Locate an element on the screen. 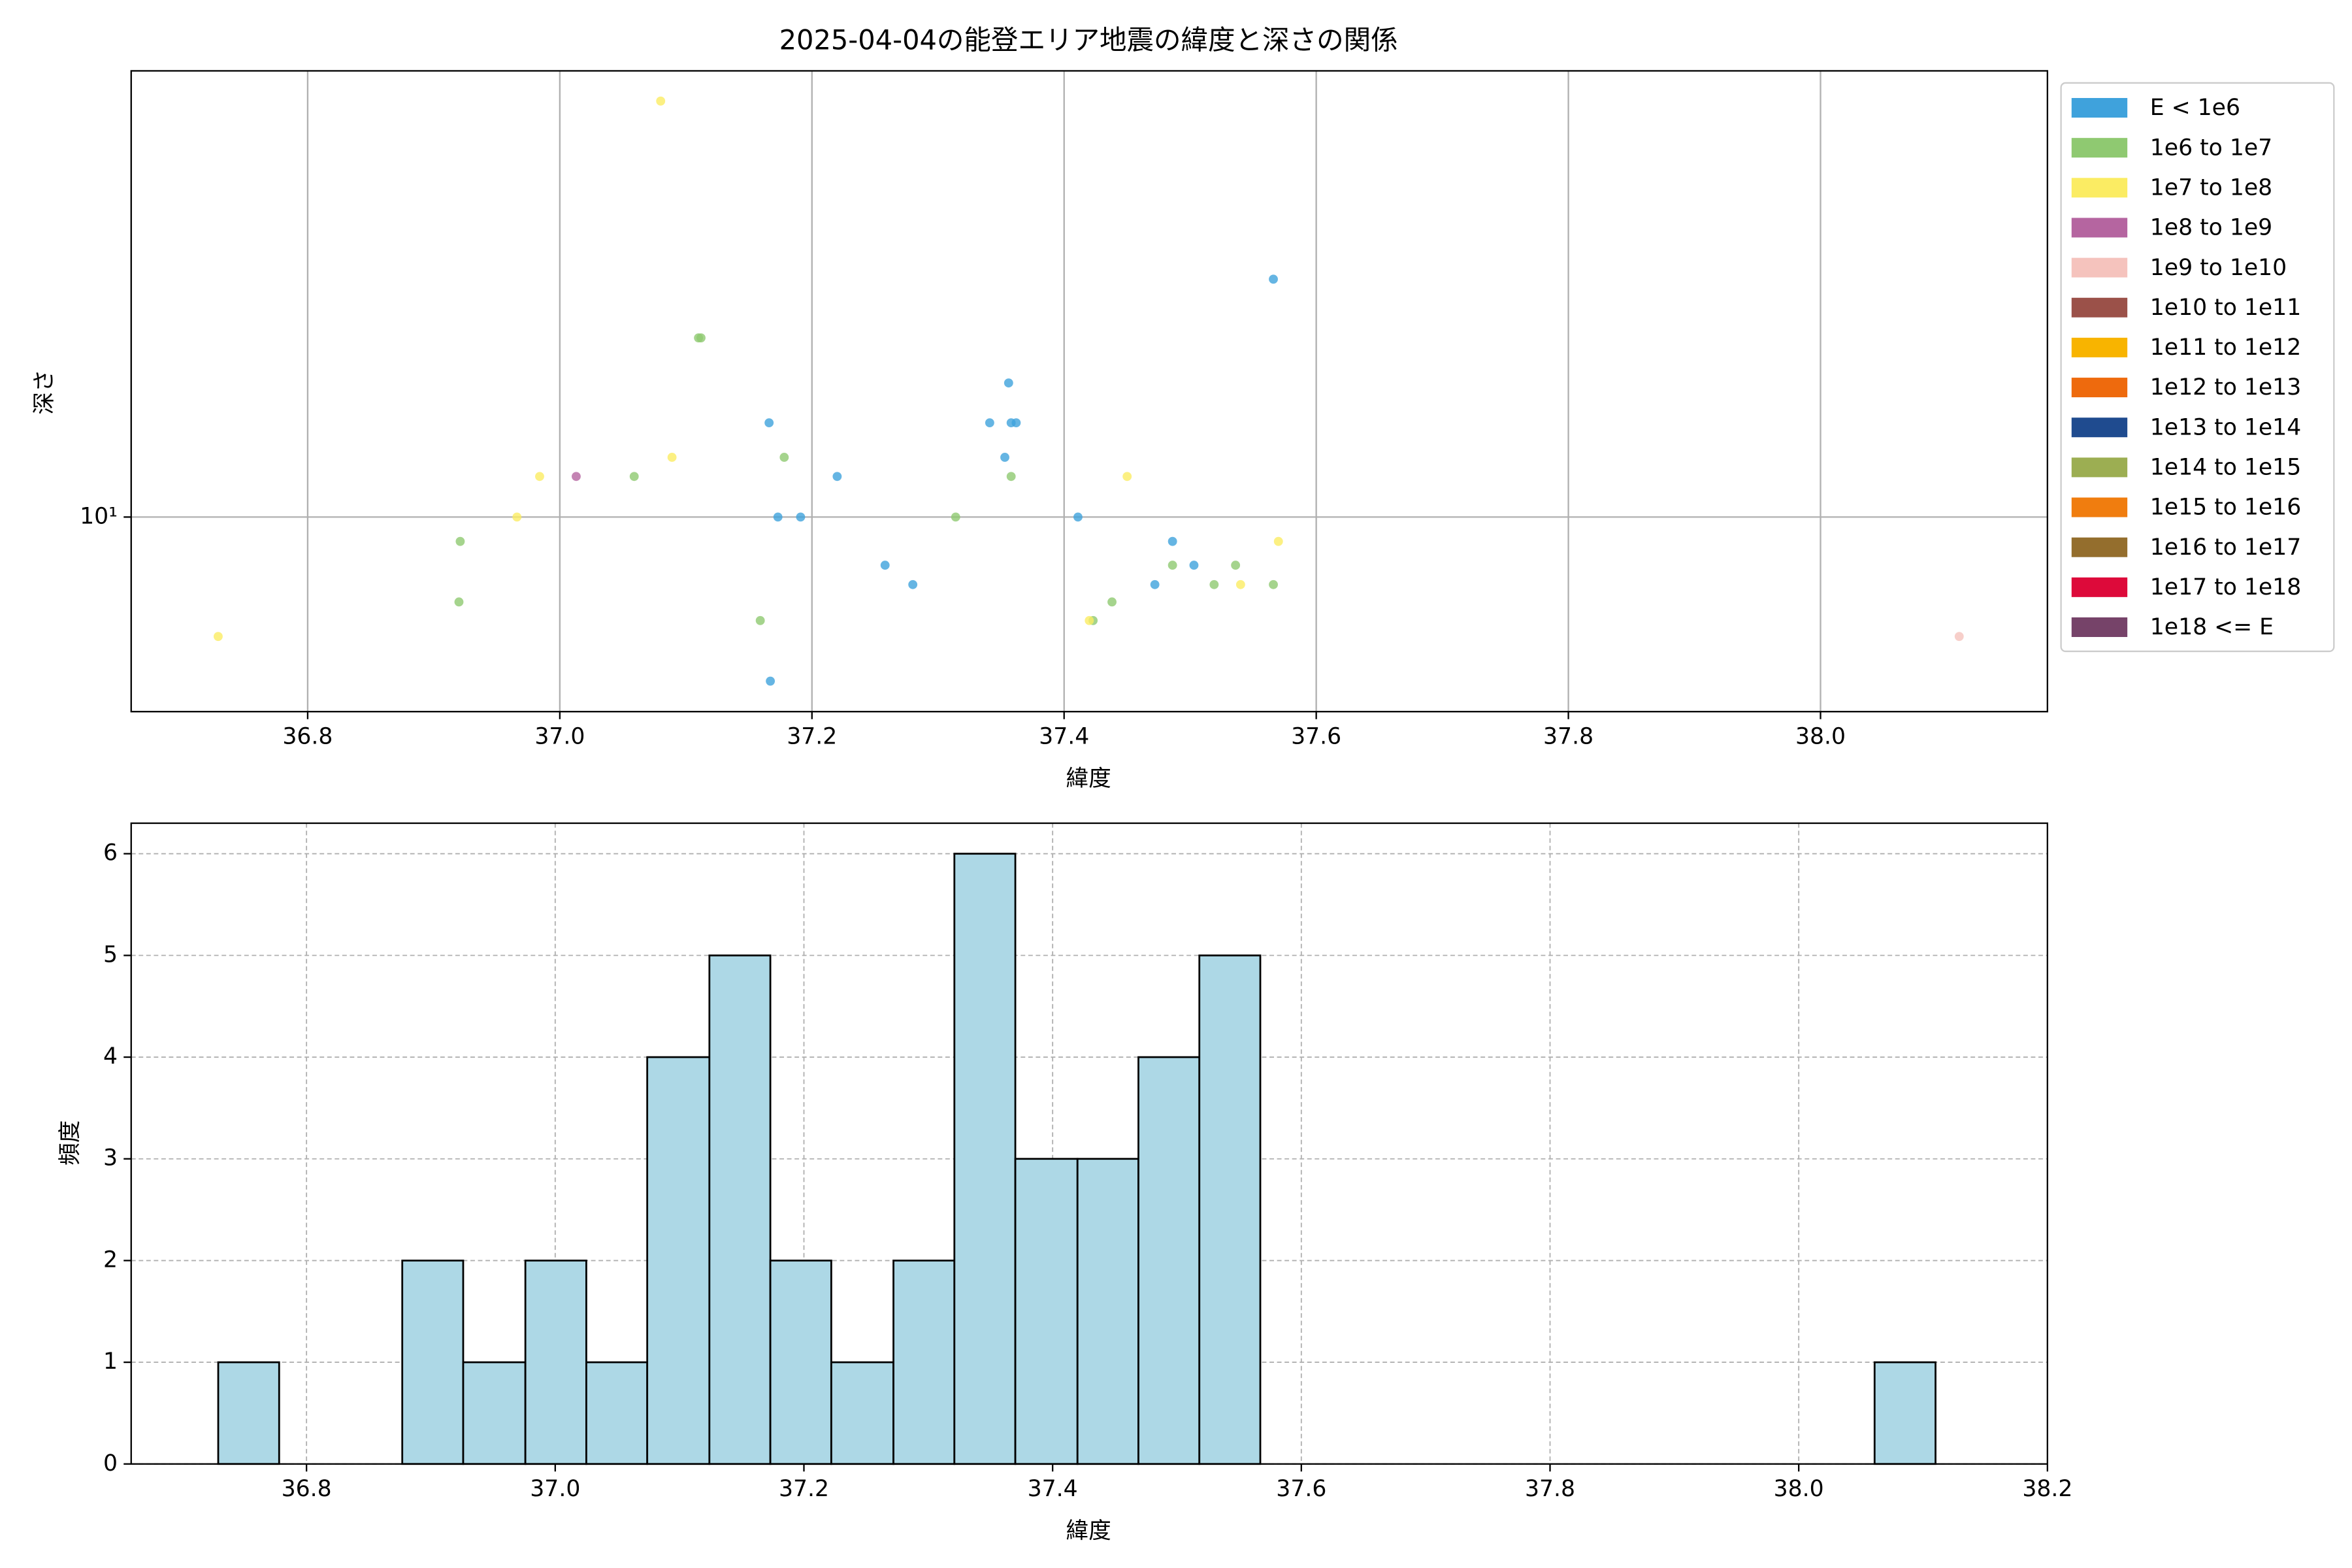 Image resolution: width=2352 pixels, height=1568 pixels. legend-label: 1e10 to 1e11 is located at coordinates (2225, 308).